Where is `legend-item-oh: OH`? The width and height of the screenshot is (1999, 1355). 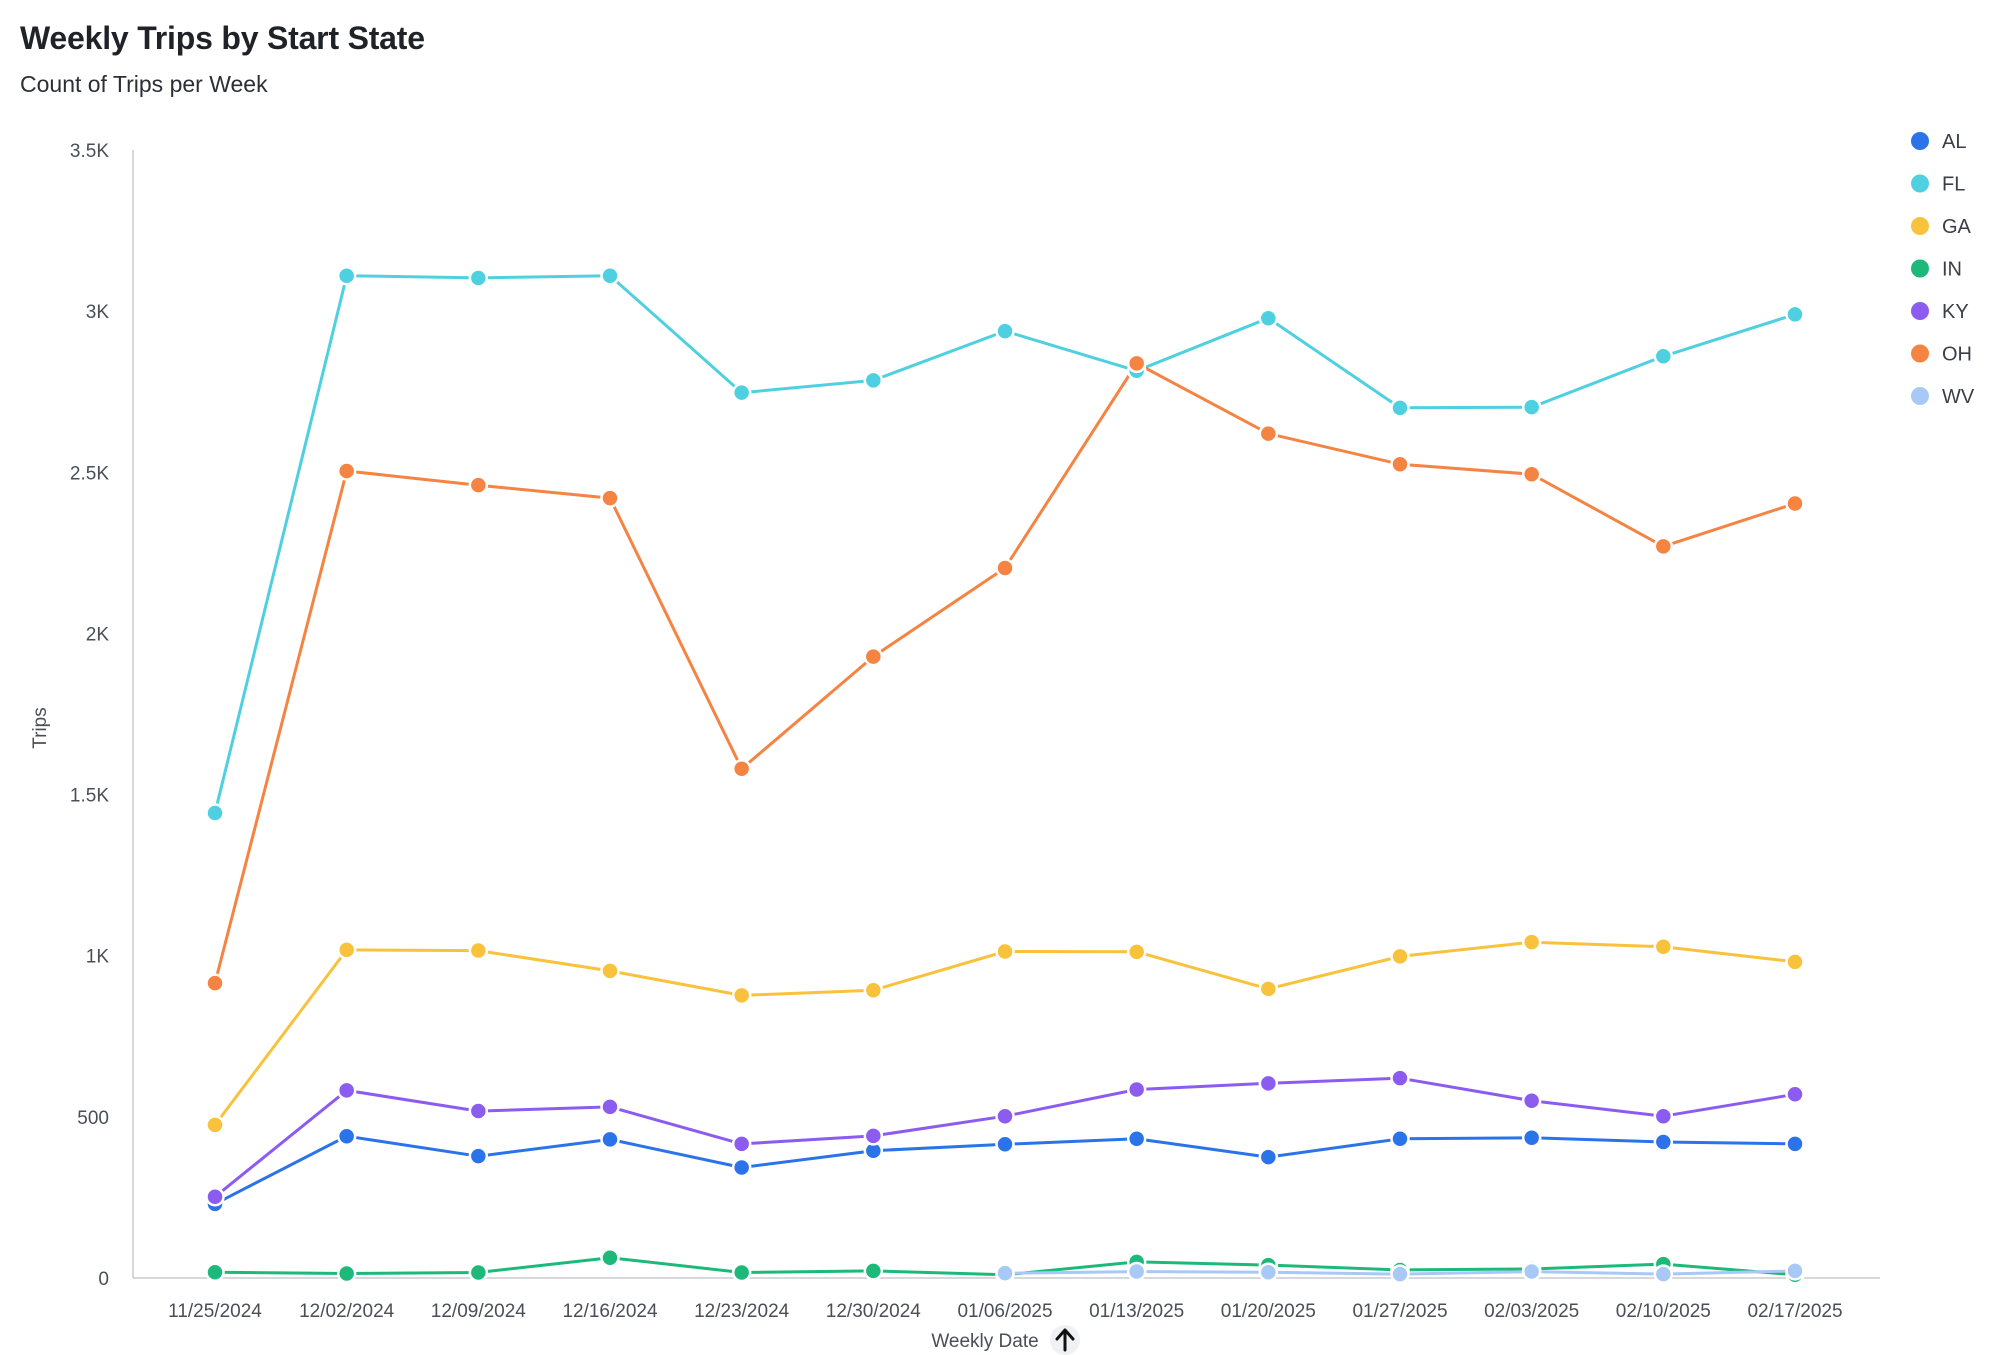 legend-item-oh: OH is located at coordinates (1941, 355).